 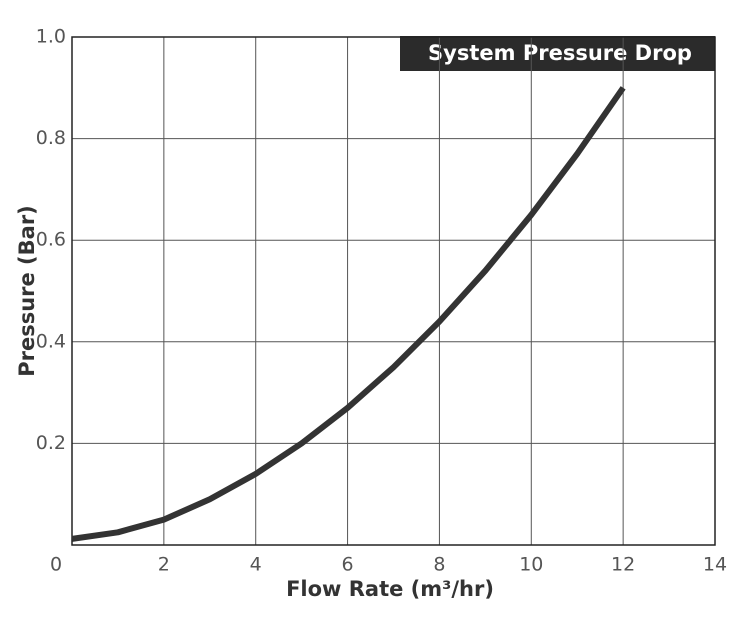 What do you see at coordinates (51, 240) in the screenshot?
I see `y-tick-label: 0.6` at bounding box center [51, 240].